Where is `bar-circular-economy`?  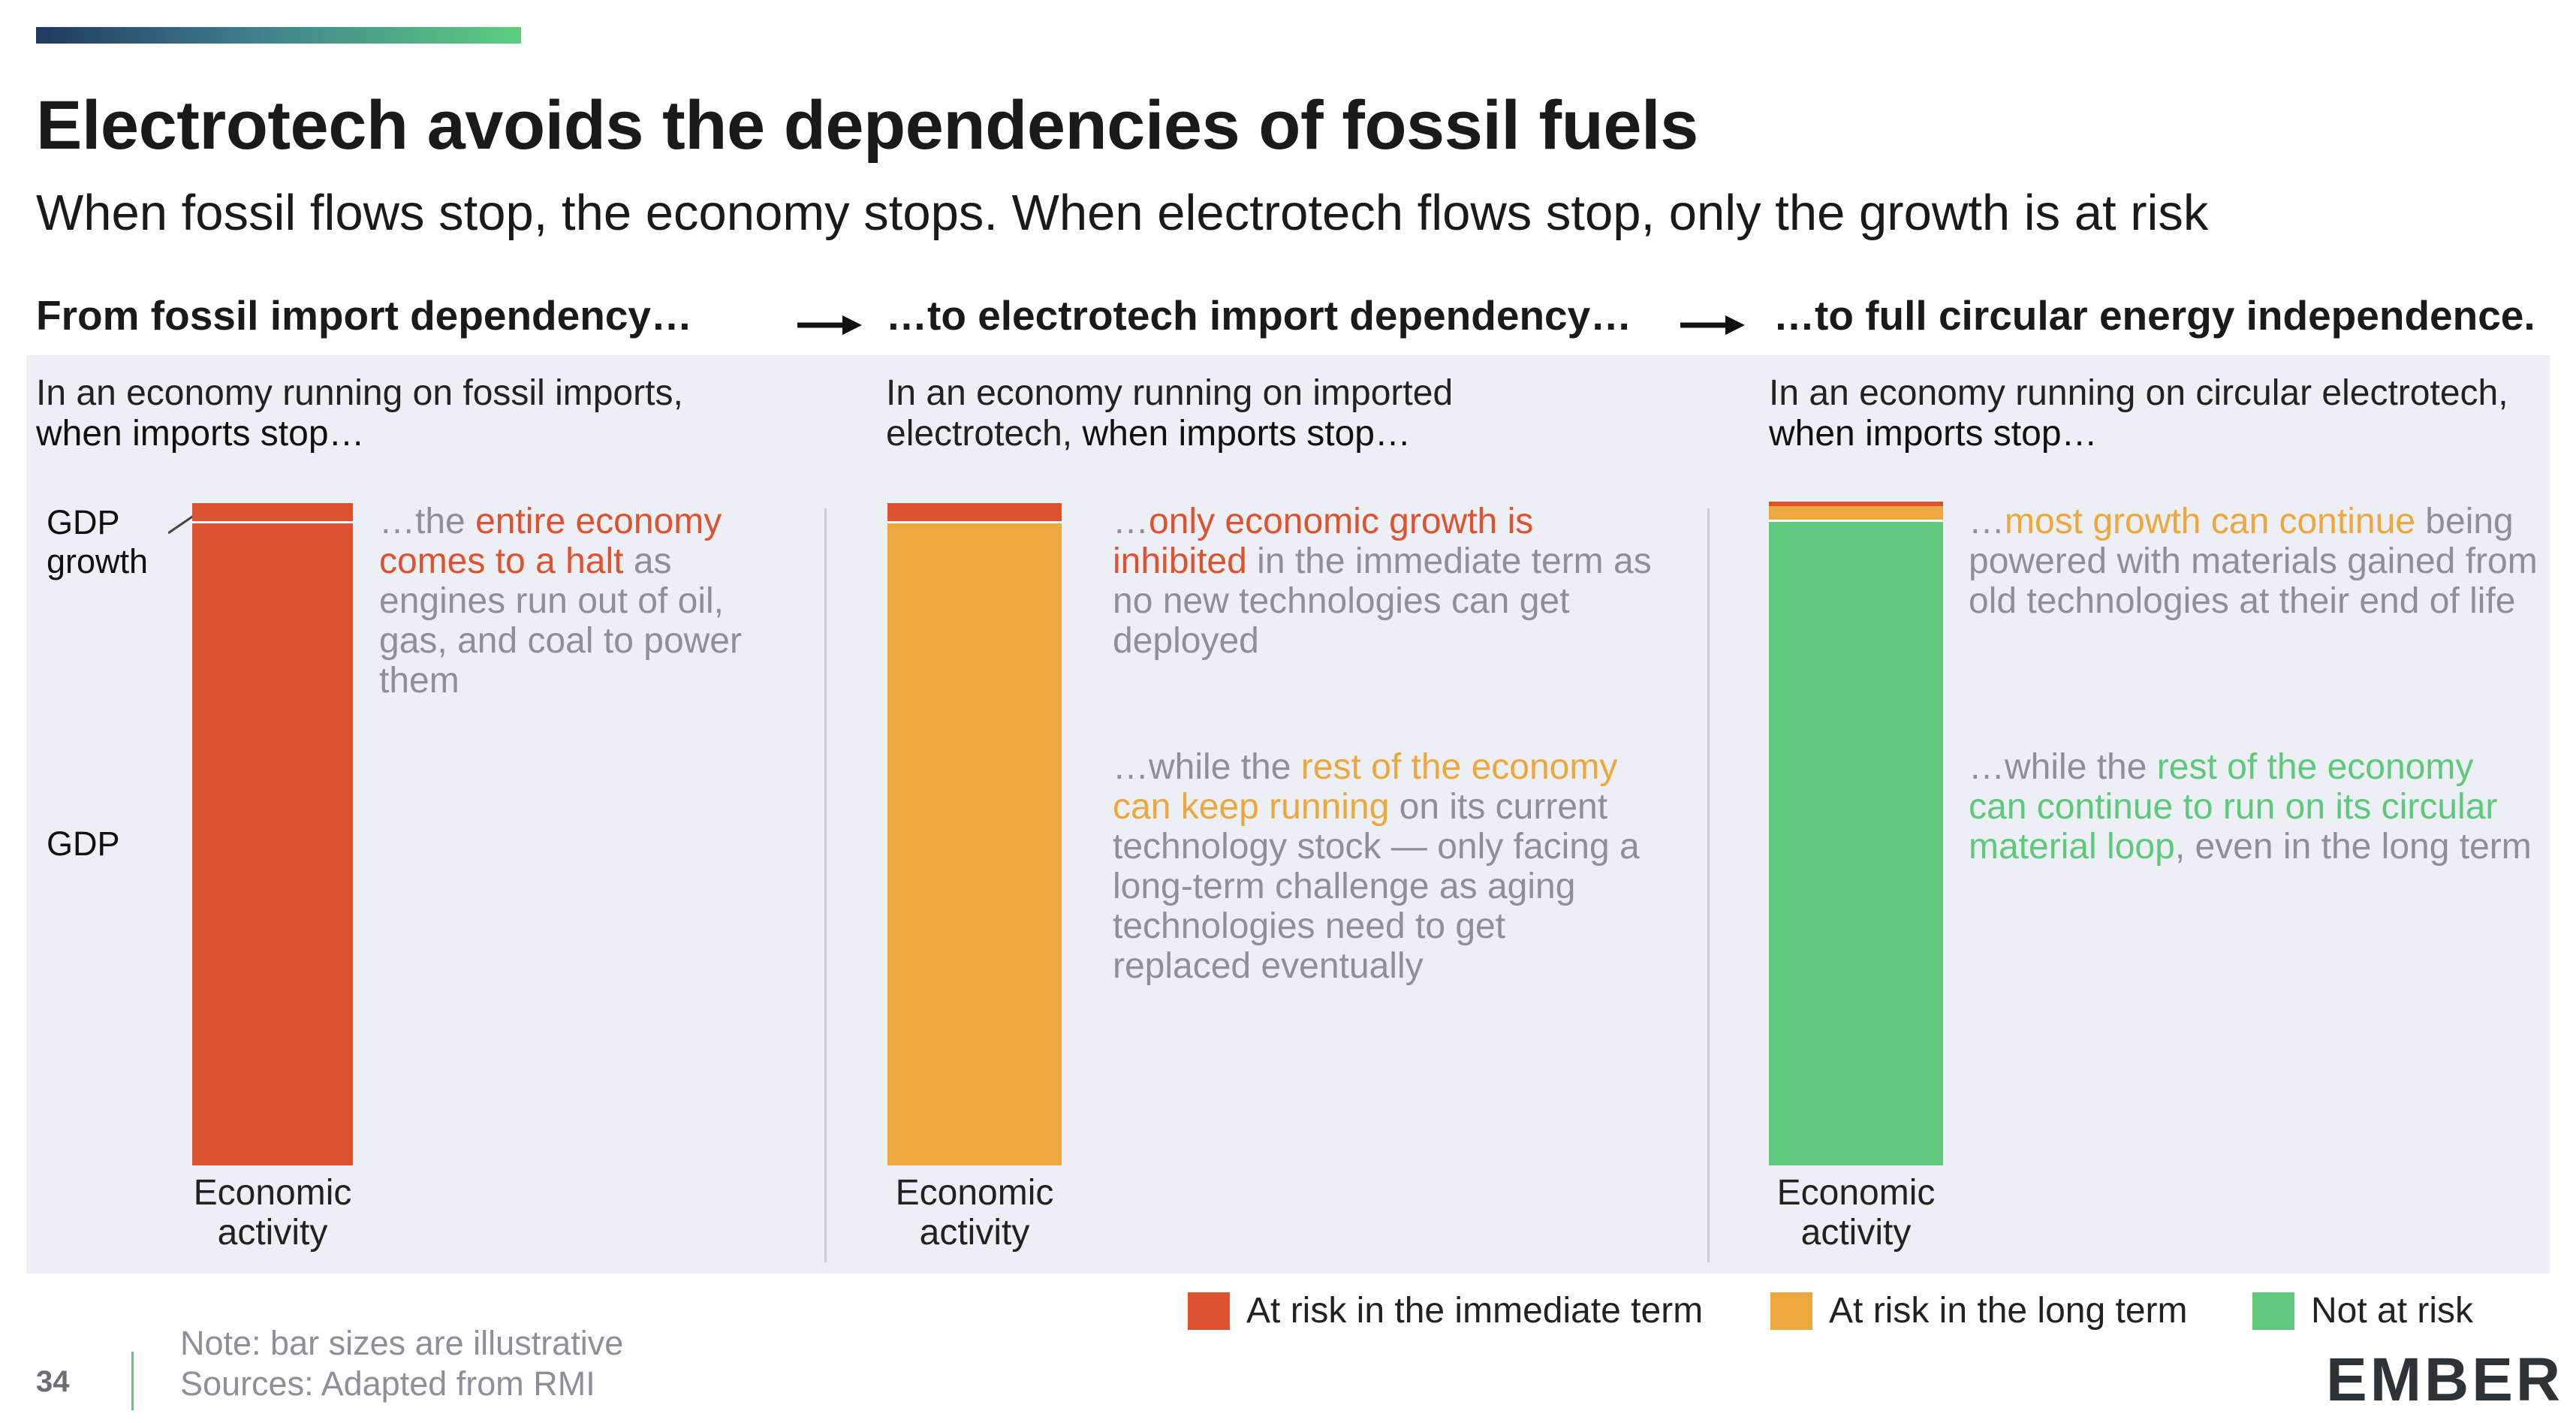
bar-circular-economy is located at coordinates (1856, 833).